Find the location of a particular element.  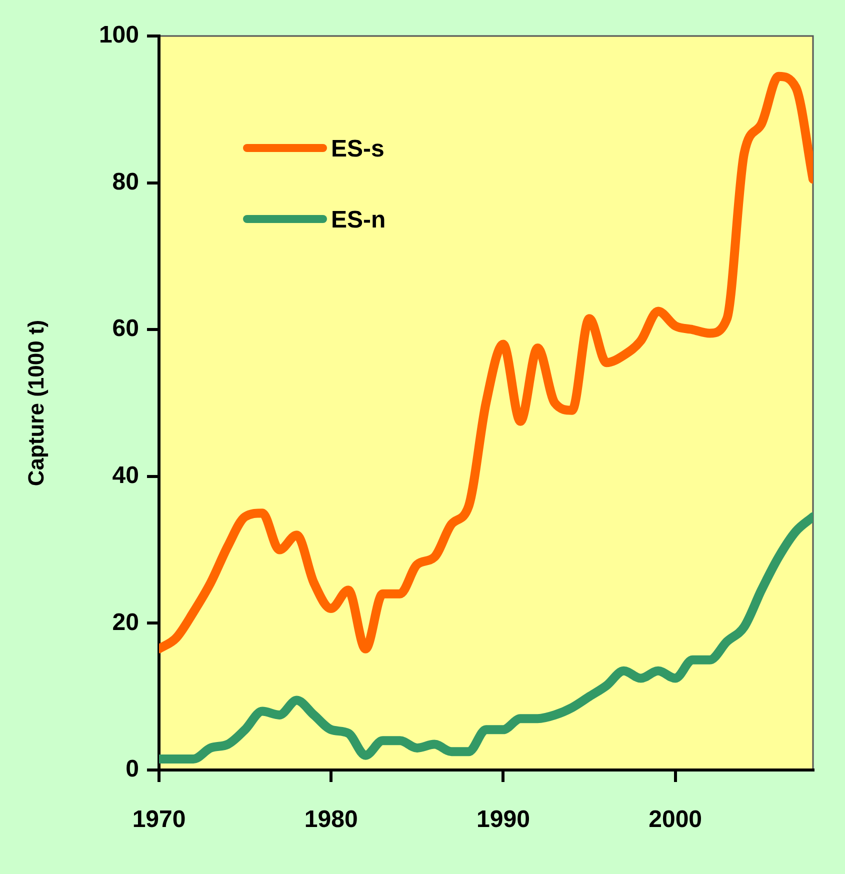

y-tick-label: 60 is located at coordinates (125, 328).